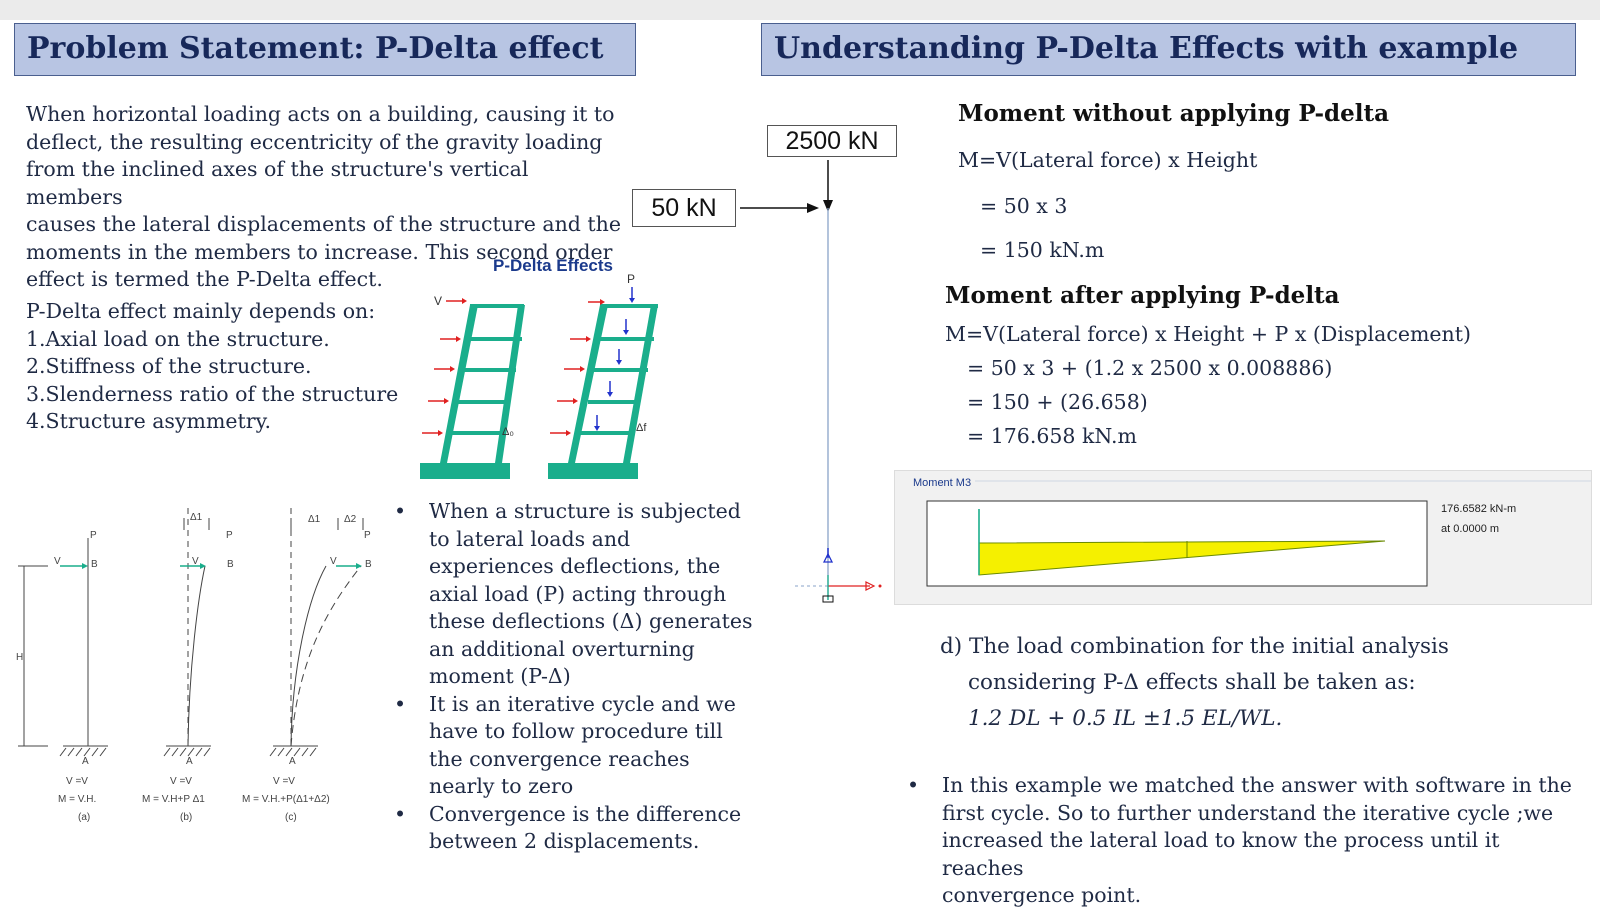 The width and height of the screenshot is (1600, 910). Describe the element at coordinates (800, 10) in the screenshot. I see `top-bar` at that location.